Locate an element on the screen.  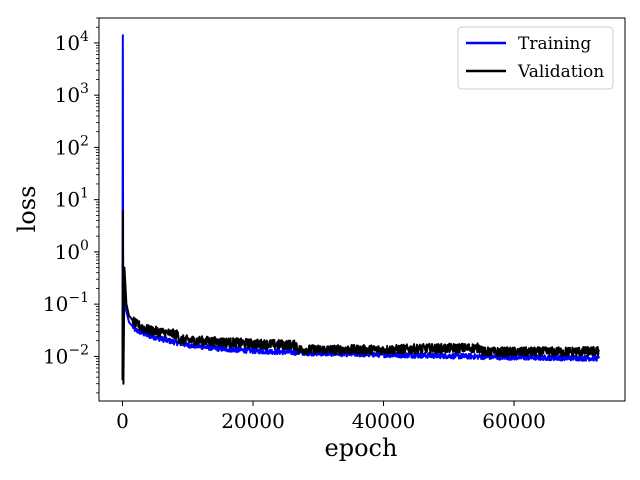
y-tick-label: 10⁴ is located at coordinates (72, 42).